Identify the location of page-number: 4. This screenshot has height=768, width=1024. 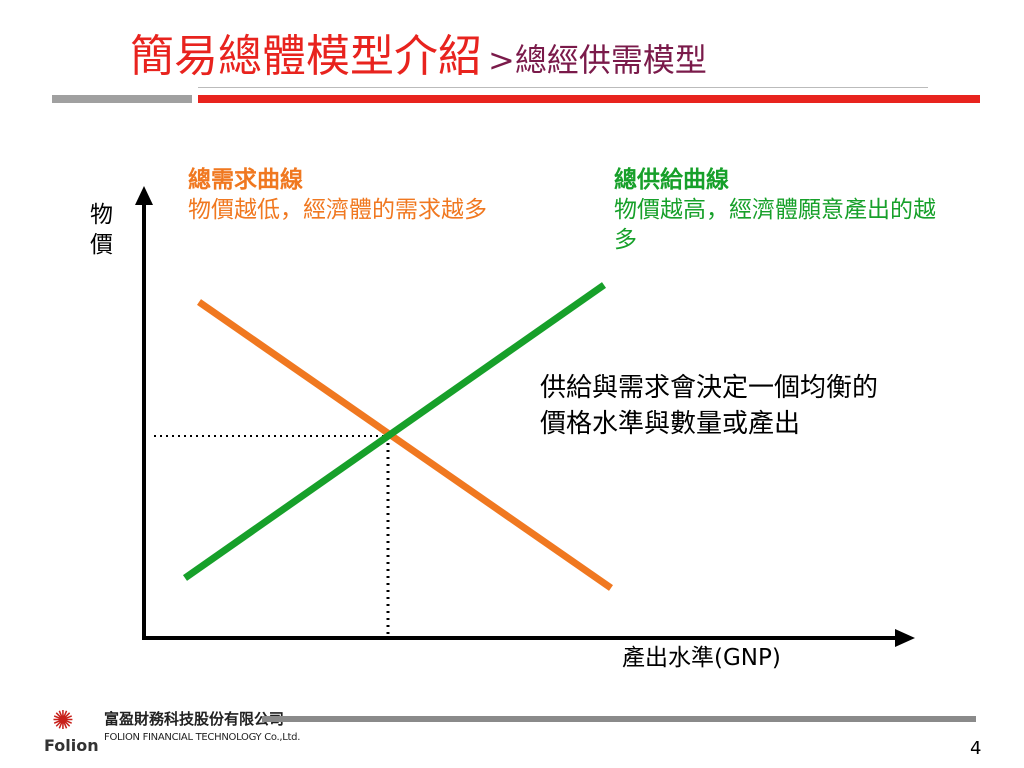
(976, 748).